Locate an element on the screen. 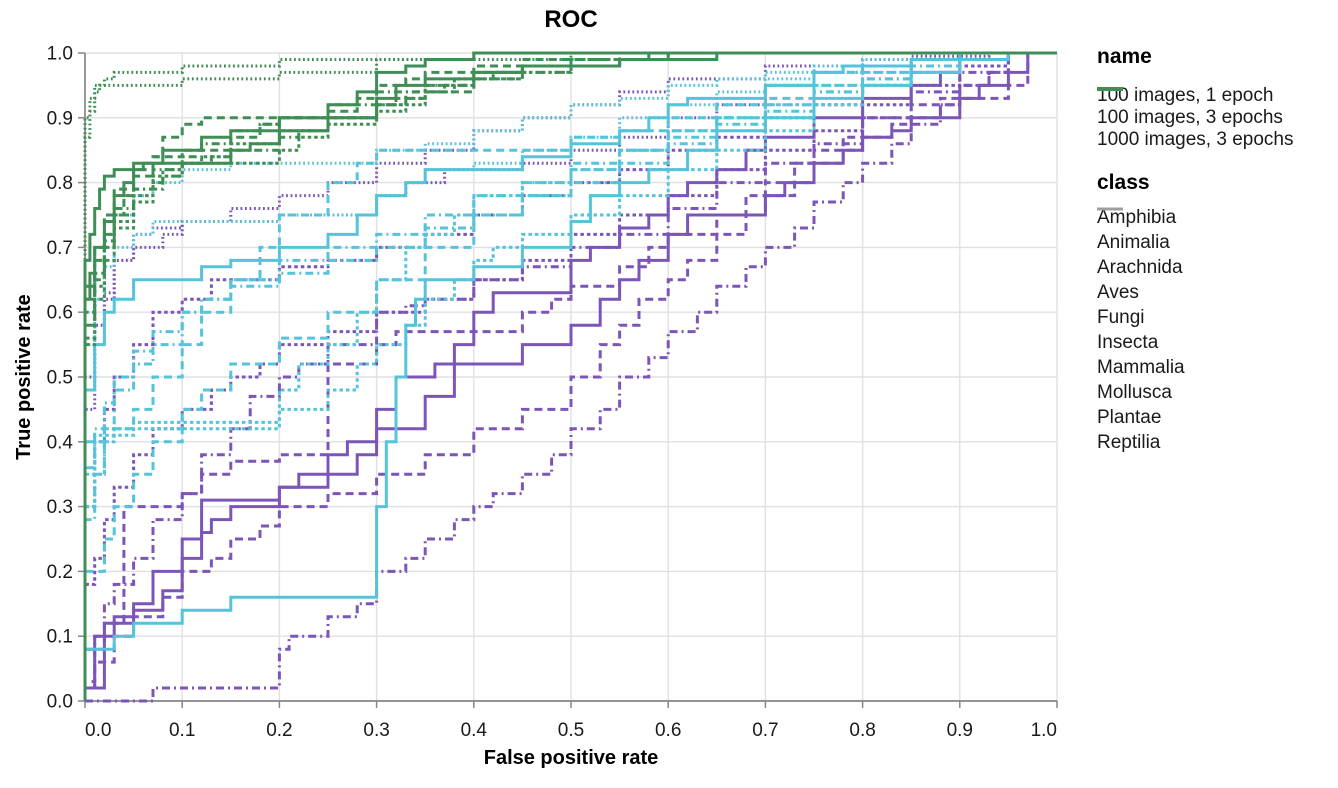 This screenshot has height=788, width=1338. x-tick-label: 0.8 is located at coordinates (862, 730).